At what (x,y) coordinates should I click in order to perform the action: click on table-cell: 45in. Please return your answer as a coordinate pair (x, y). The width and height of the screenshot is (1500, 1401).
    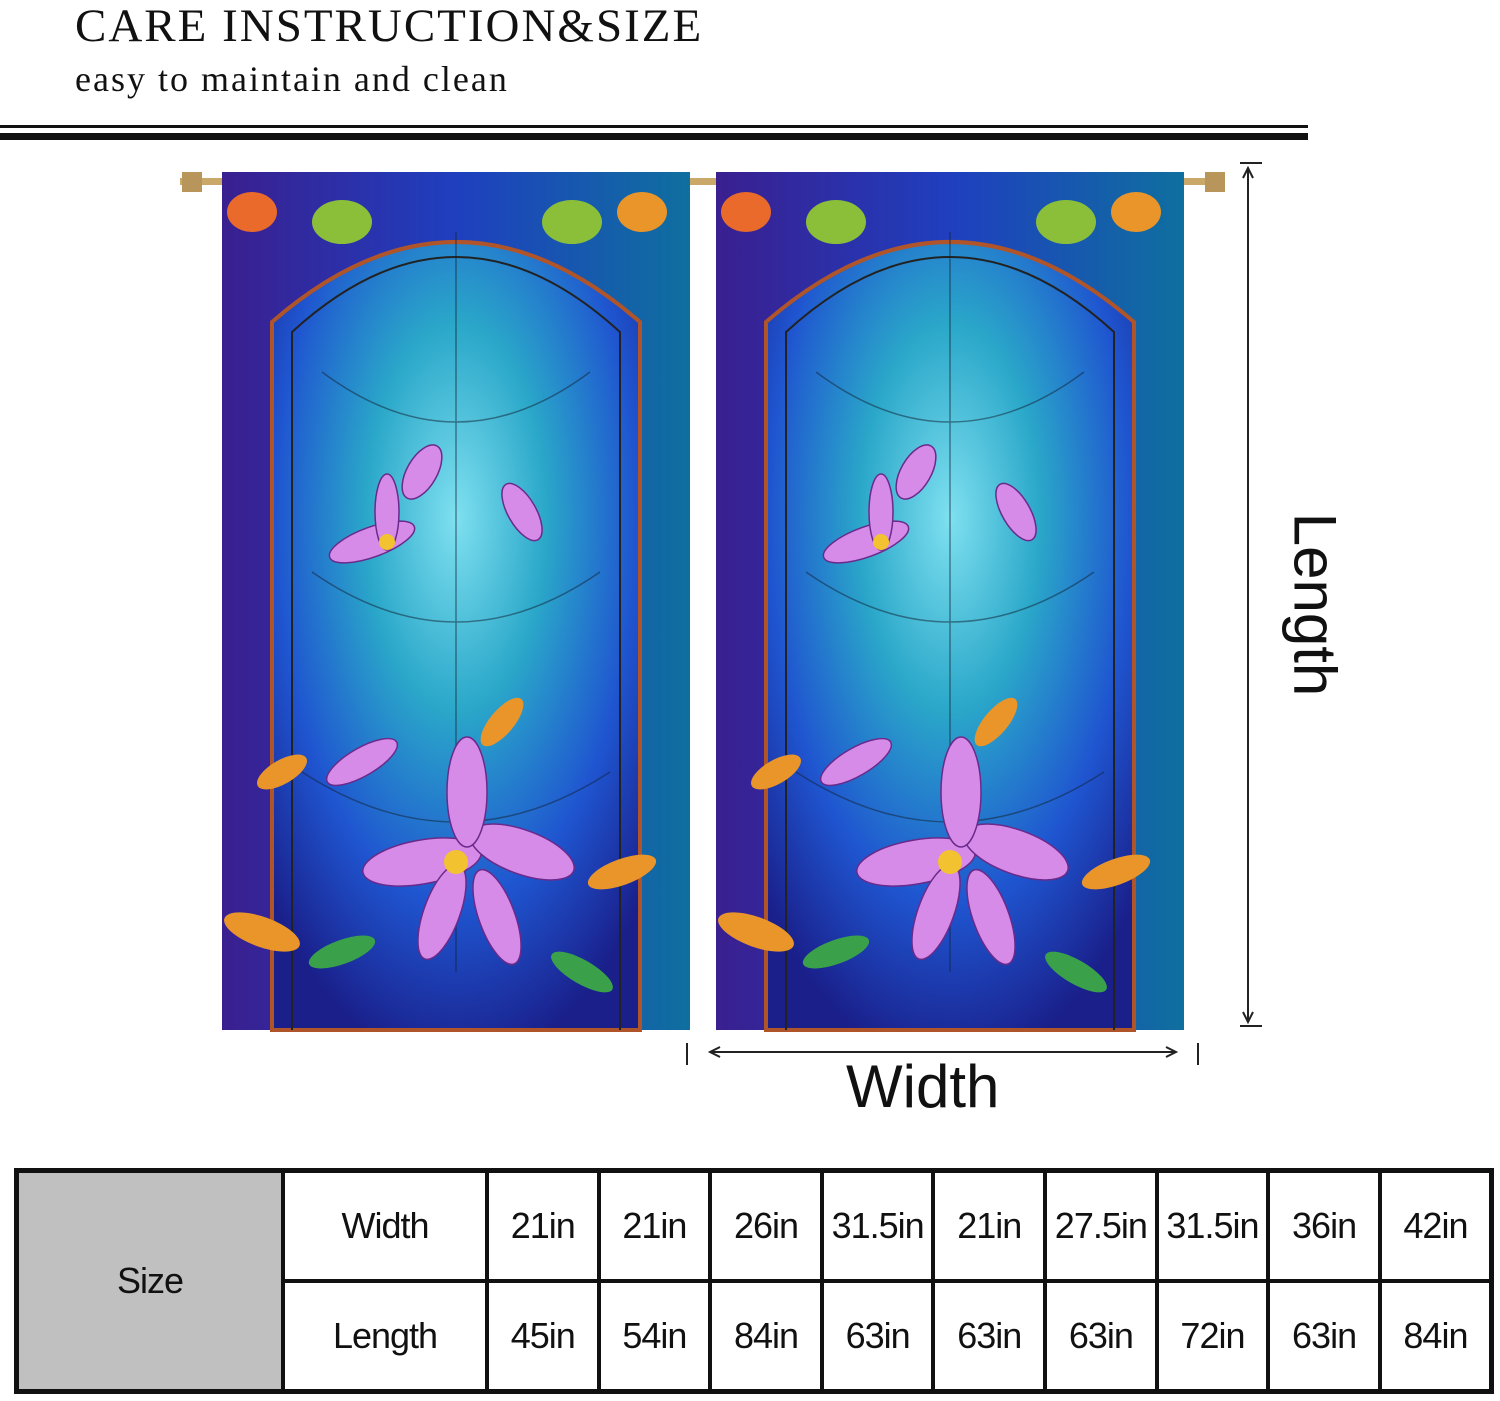
    Looking at the image, I should click on (543, 1336).